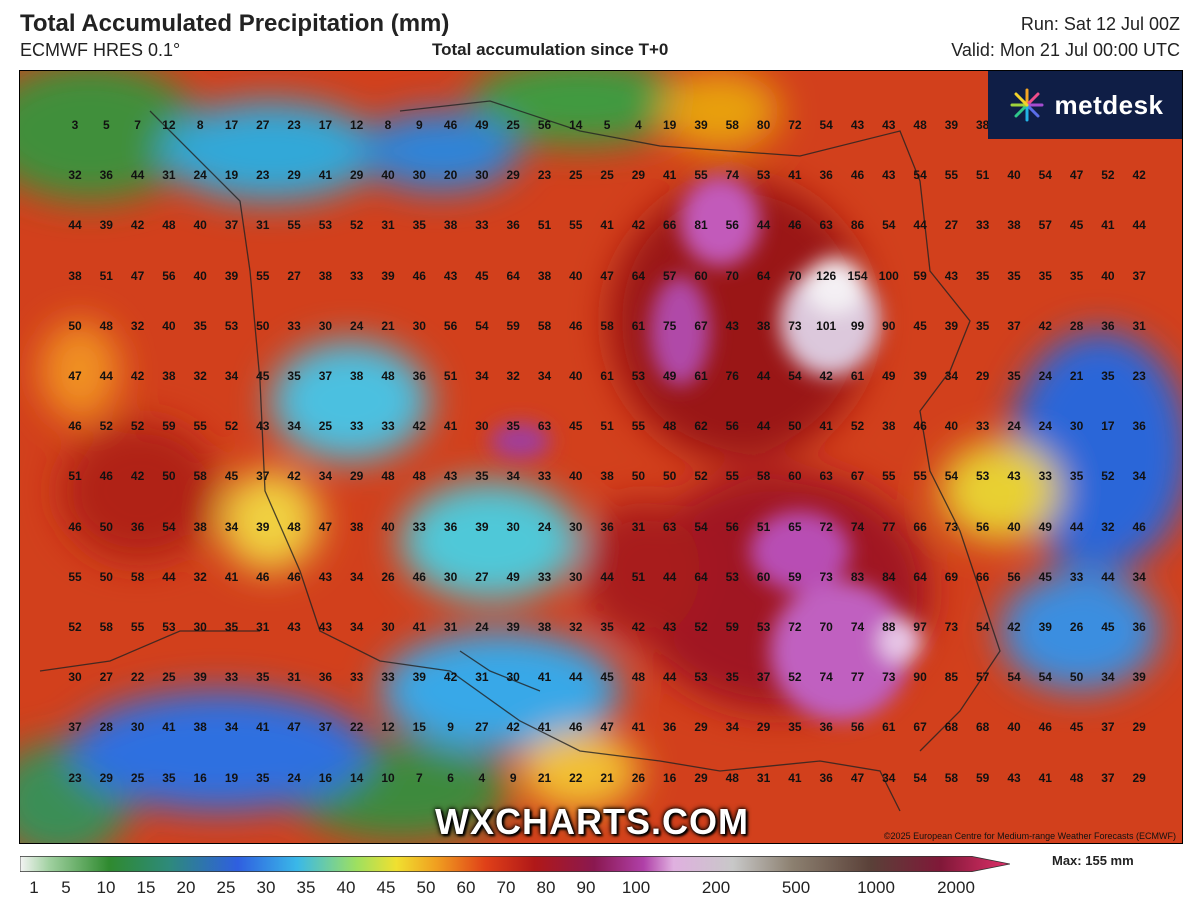  Describe the element at coordinates (592, 821) in the screenshot. I see `wxcharts-watermark: WXCHARTS.COM` at that location.